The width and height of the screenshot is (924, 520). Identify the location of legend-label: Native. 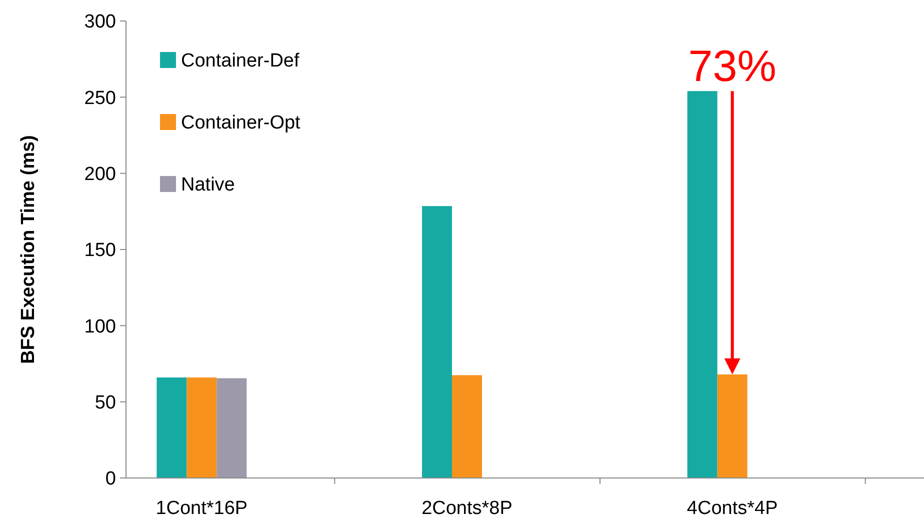
(208, 185).